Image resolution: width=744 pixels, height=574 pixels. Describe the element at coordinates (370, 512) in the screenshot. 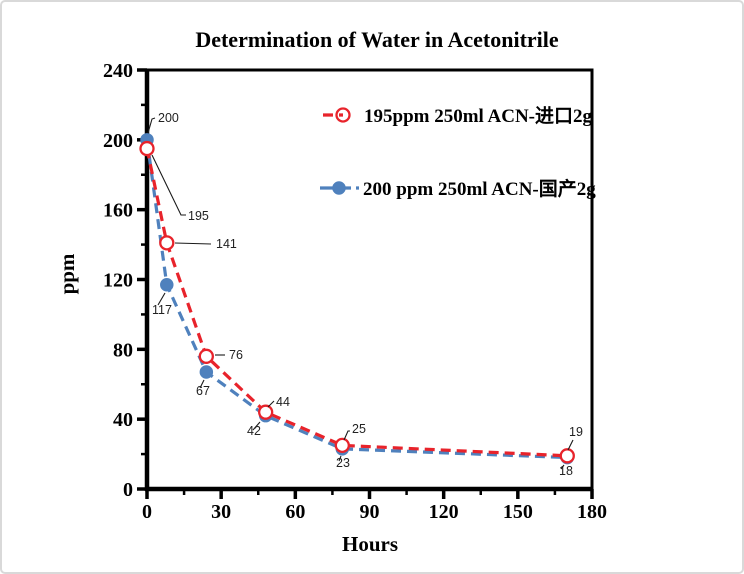

I see `x-tick-label: 90` at that location.